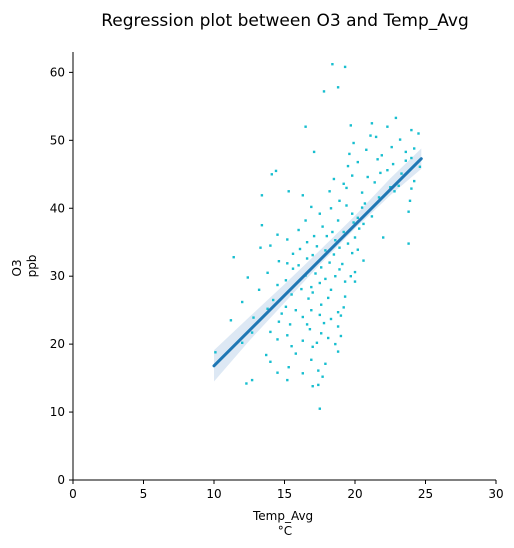  What do you see at coordinates (284, 494) in the screenshot?
I see `x-tick-label: 15` at bounding box center [284, 494].